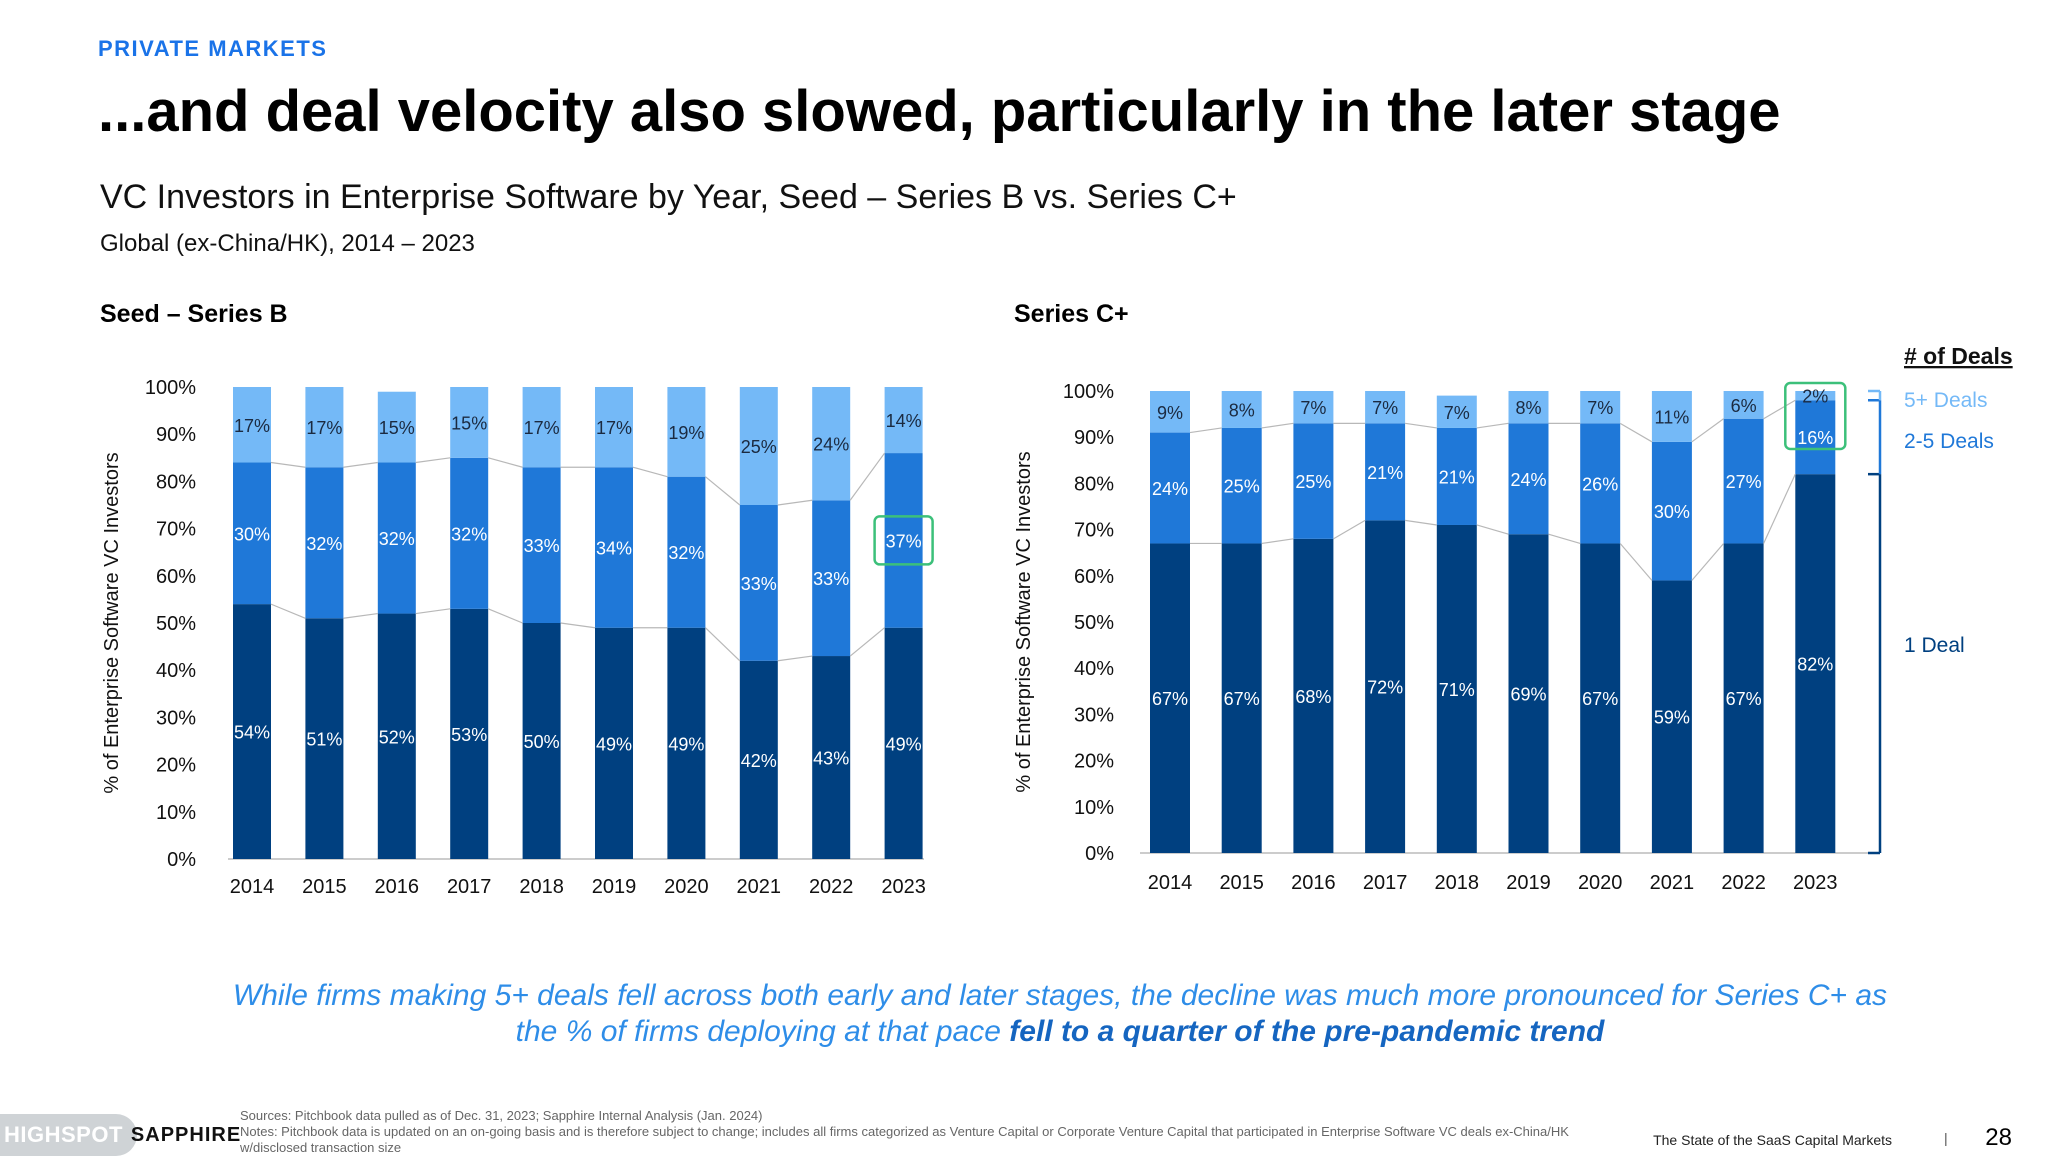 The width and height of the screenshot is (2052, 1158). Describe the element at coordinates (186, 1134) in the screenshot. I see `sapphire-logo: SAPPHIRE` at that location.